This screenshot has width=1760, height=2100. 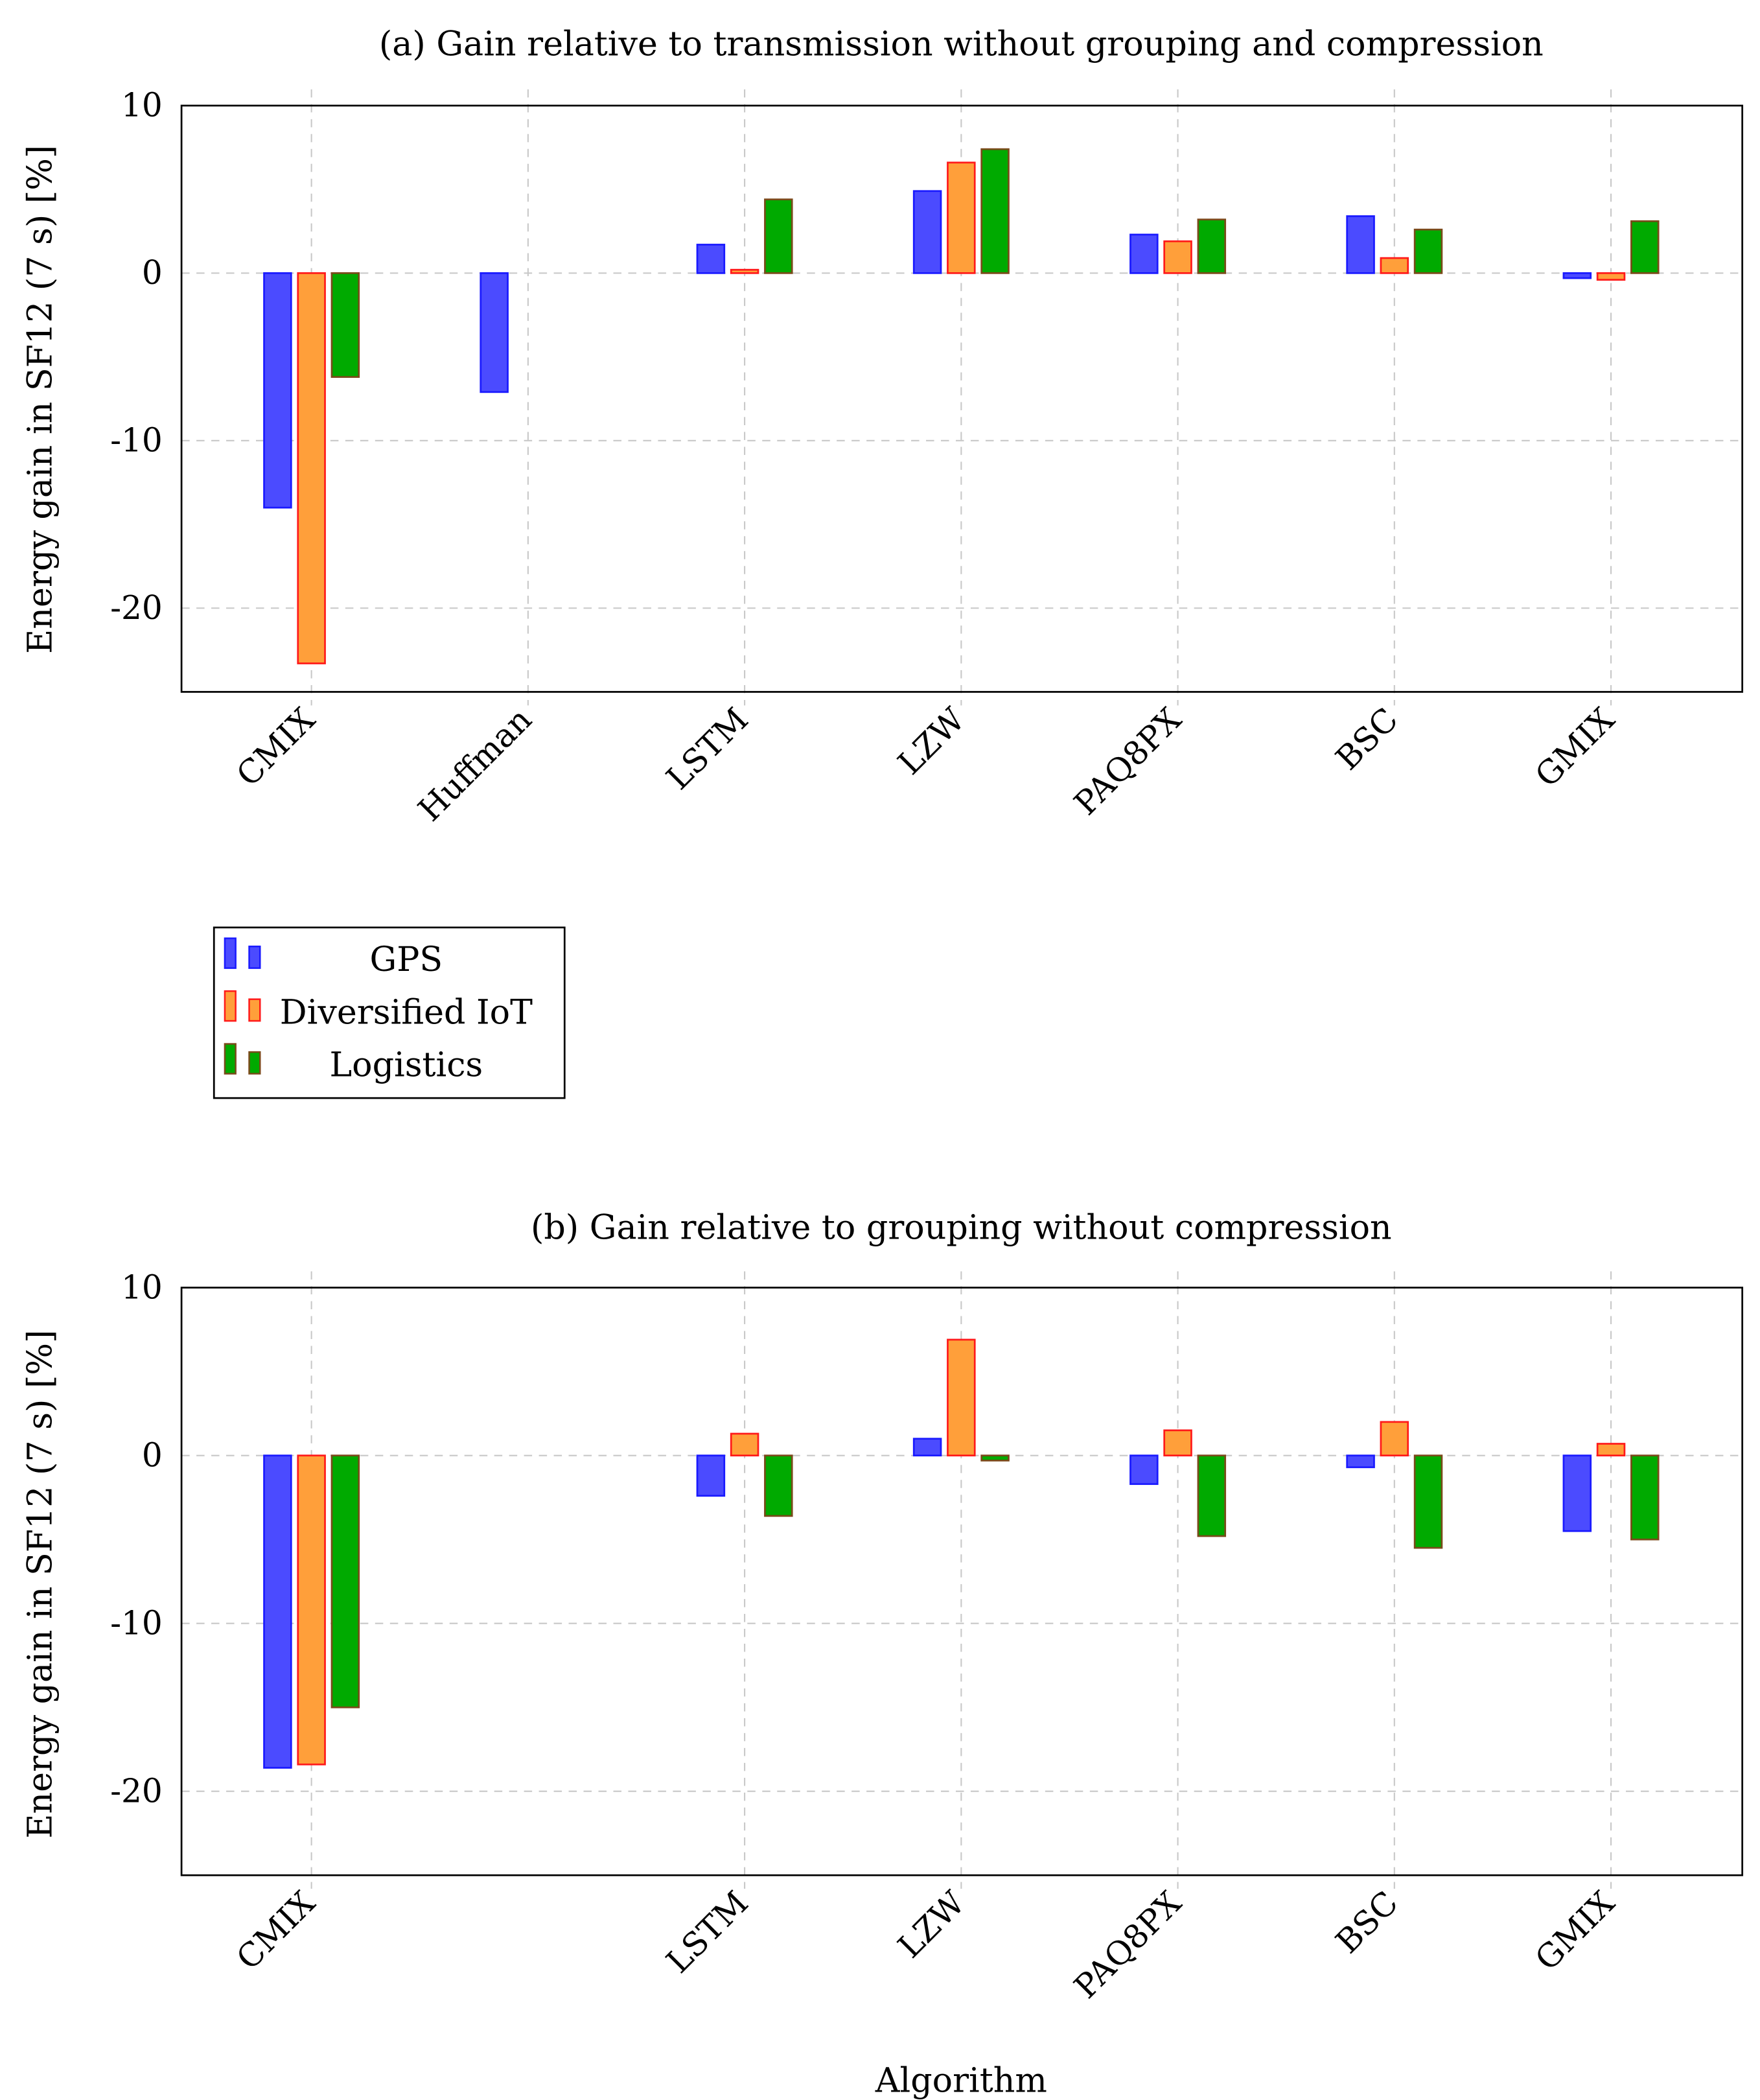 I want to click on legend-label: GPS, so click(x=406, y=959).